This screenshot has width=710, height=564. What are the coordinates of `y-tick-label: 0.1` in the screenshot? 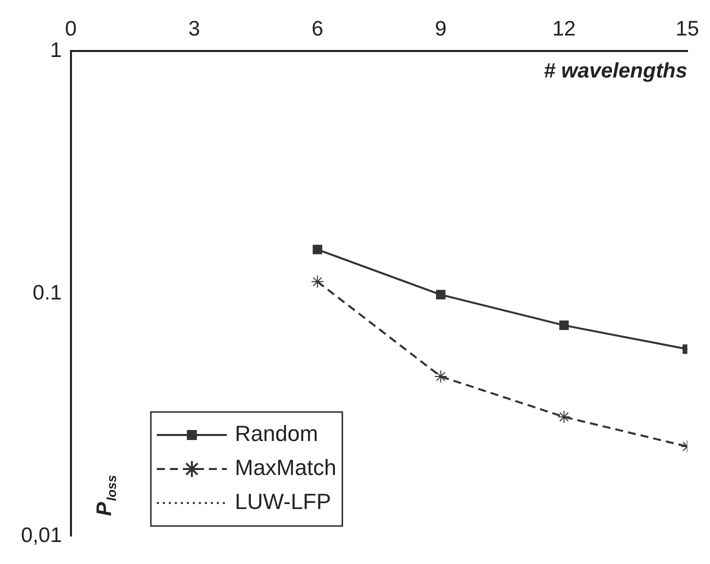 It's located at (47, 292).